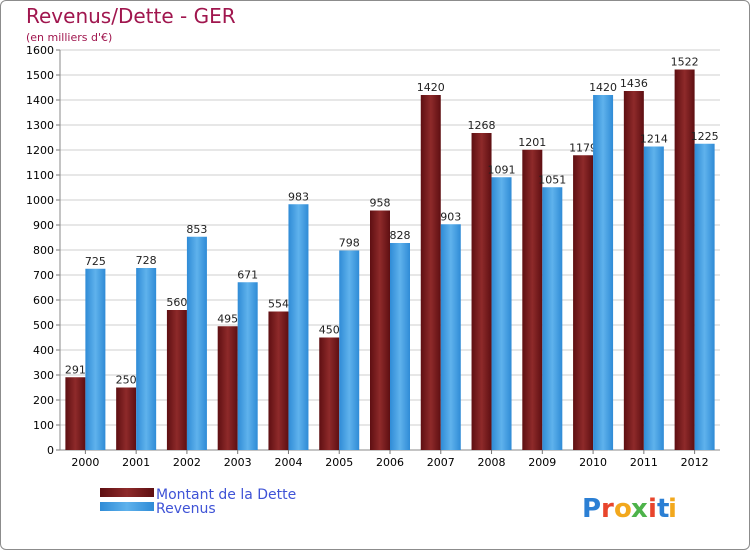 Image resolution: width=750 pixels, height=550 pixels. I want to click on x-tick-label: 2000, so click(85, 462).